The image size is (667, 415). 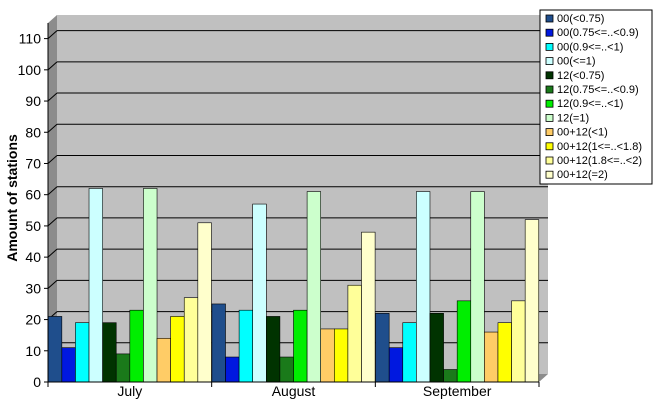 I want to click on legend-label: 00(0.9<=..<1), so click(x=590, y=47).